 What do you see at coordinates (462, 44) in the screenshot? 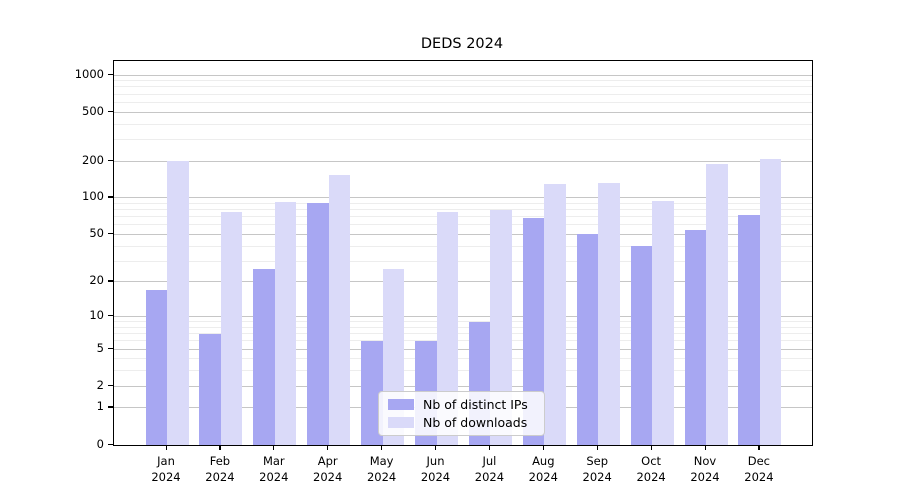
I see `chart-title: DEDS 2024` at bounding box center [462, 44].